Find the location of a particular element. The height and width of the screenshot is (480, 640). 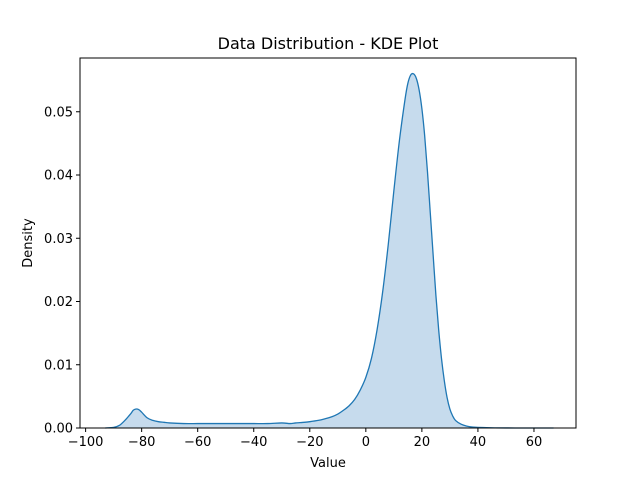

x-axis: −100 −80 −60 −40 −20 0 20 40 60 is located at coordinates (305, 439).